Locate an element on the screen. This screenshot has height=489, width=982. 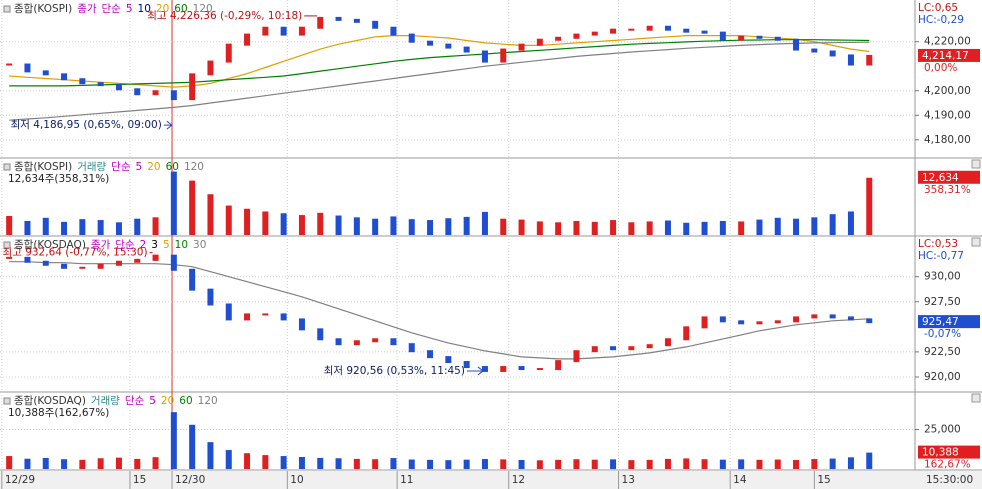
end-time-label: 15:30:00 is located at coordinates (949, 480).